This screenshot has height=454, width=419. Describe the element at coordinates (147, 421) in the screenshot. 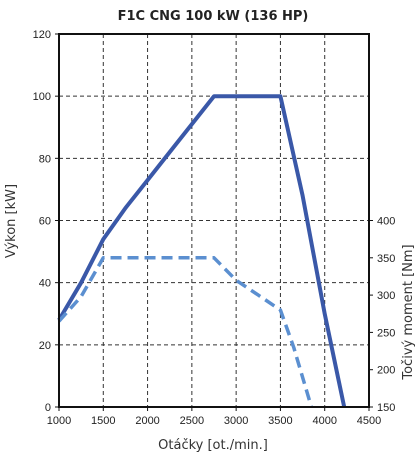

I see `x-tick-label: 2000` at that location.